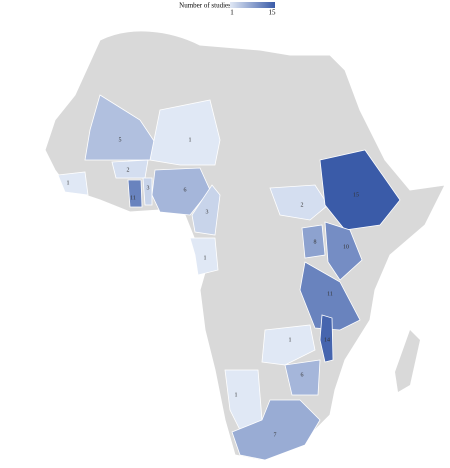 This screenshot has width=450, height=468. I want to click on region-label: 8, so click(315, 242).